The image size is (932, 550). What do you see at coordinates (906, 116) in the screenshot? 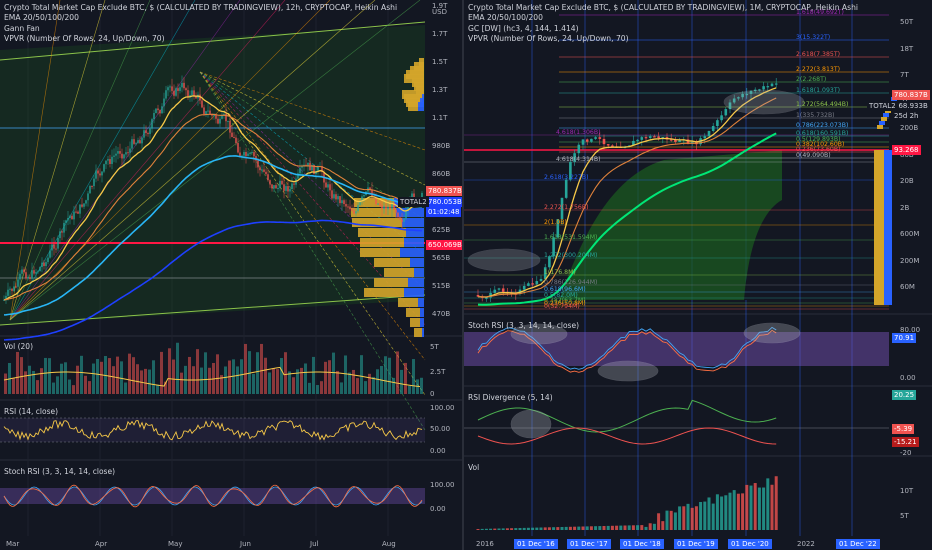
I see `right-countdown-tag: 25d 2h` at bounding box center [906, 116].